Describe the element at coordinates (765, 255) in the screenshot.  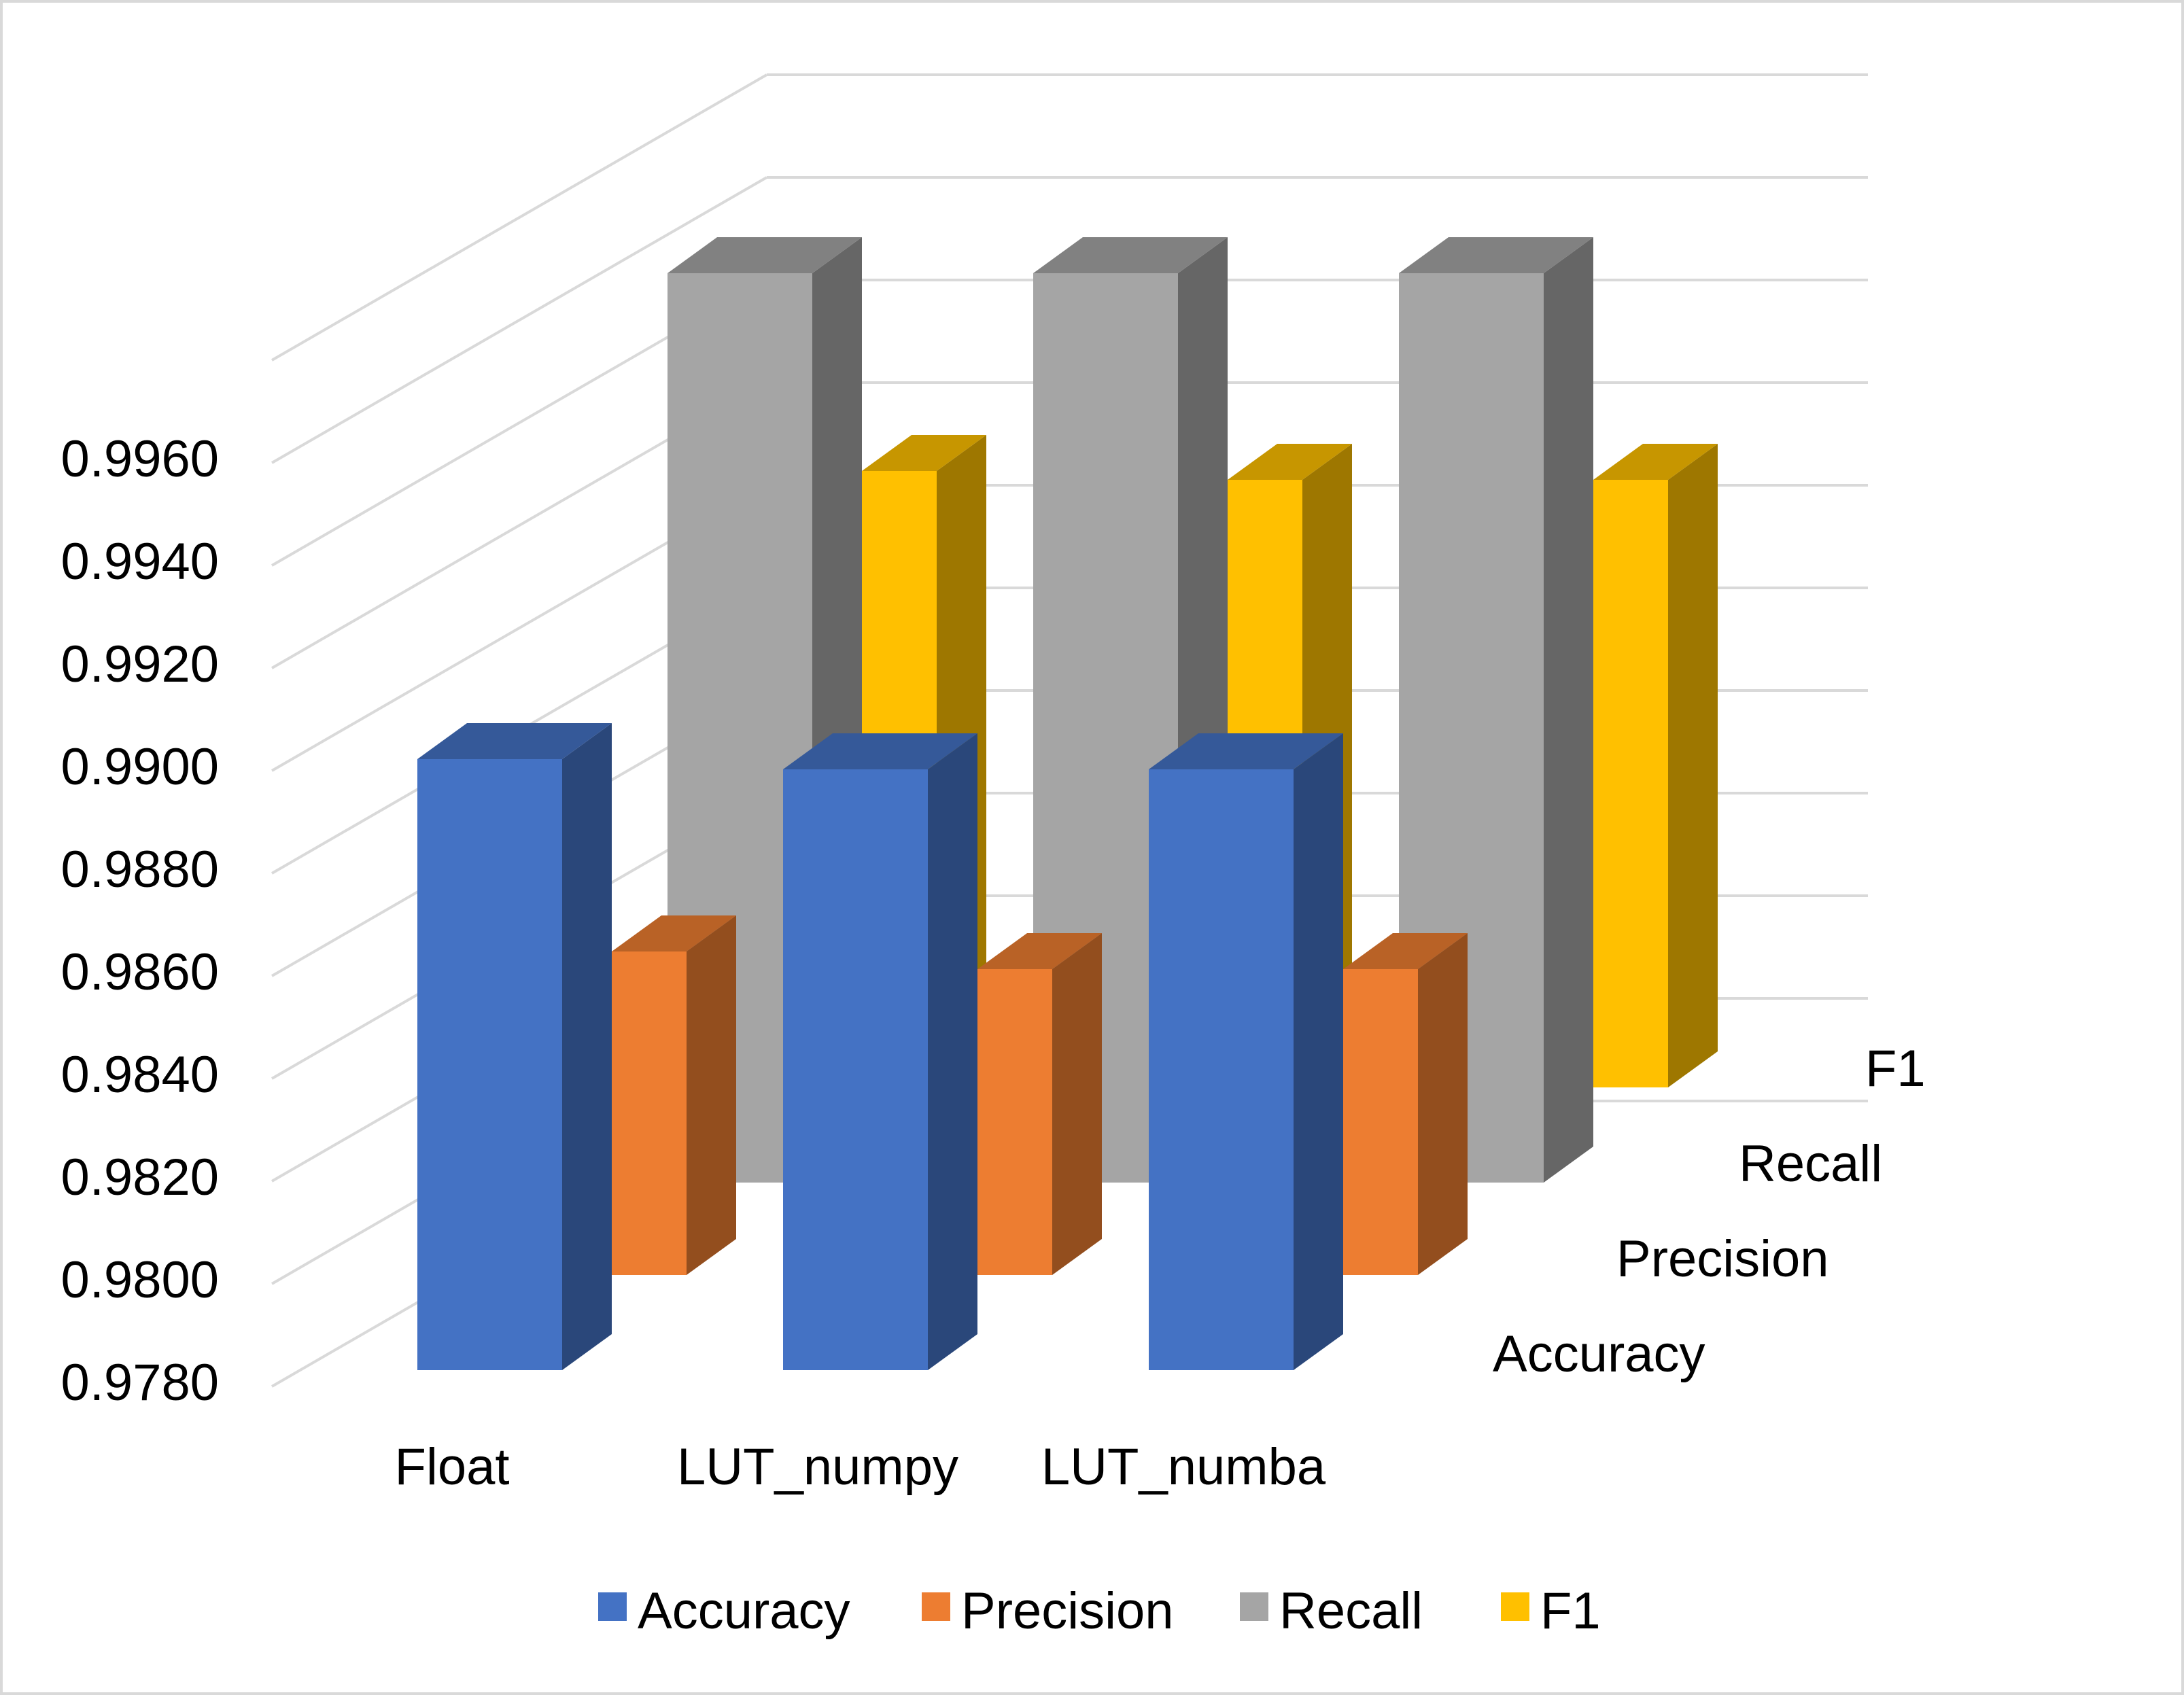
I see `bar-top-recall-float` at that location.